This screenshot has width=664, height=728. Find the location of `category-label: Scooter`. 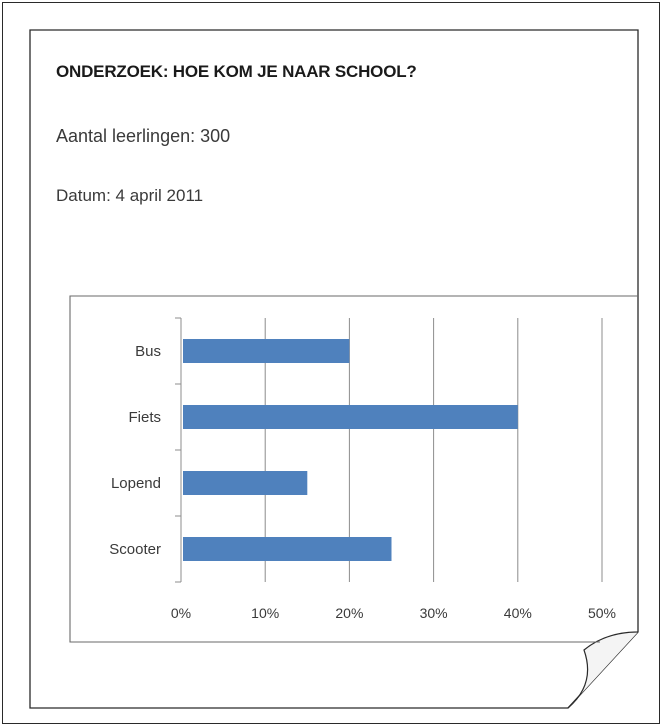

category-label: Scooter is located at coordinates (135, 549).